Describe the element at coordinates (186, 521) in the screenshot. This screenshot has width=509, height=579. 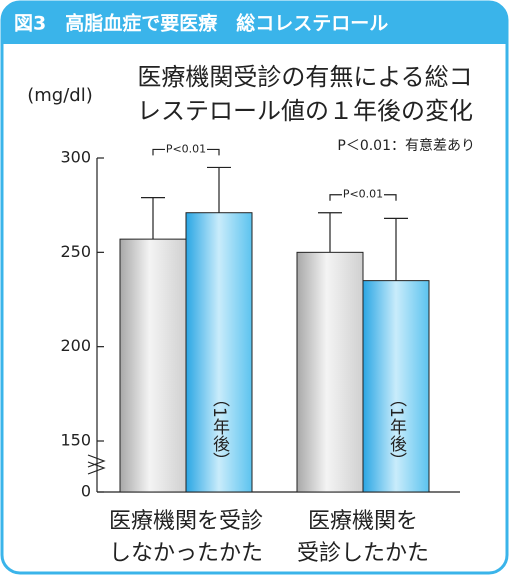
I see `x-tick-label: 医療機関を受診` at that location.